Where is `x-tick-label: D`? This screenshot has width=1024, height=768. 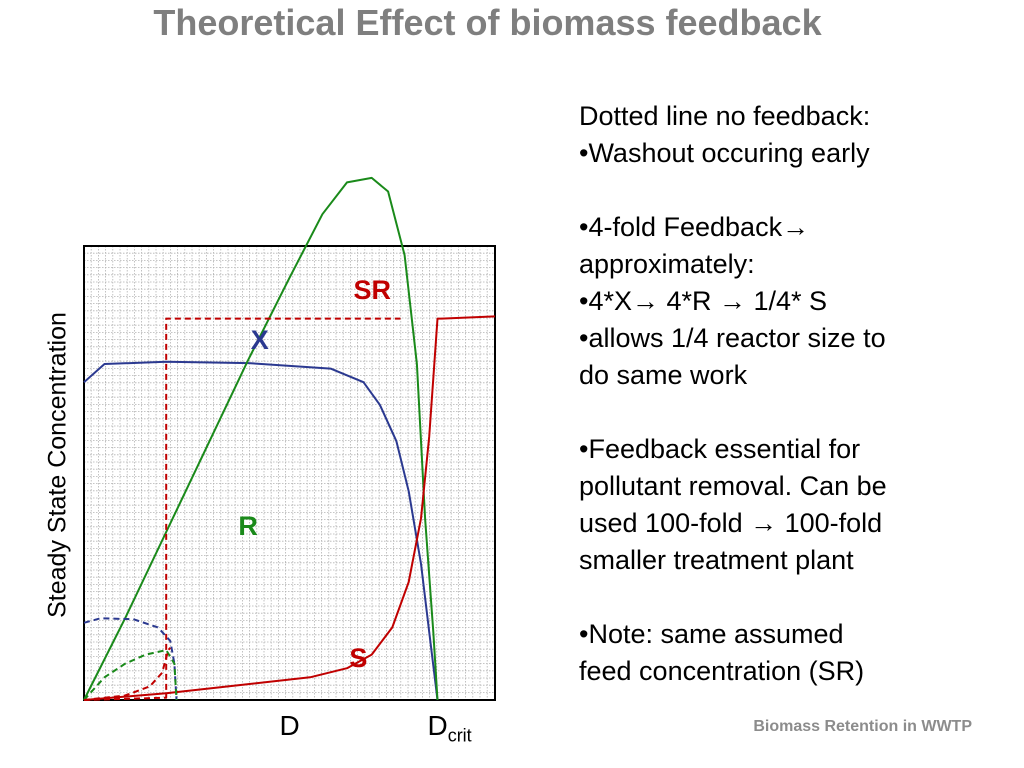 x-tick-label: D is located at coordinates (289, 725).